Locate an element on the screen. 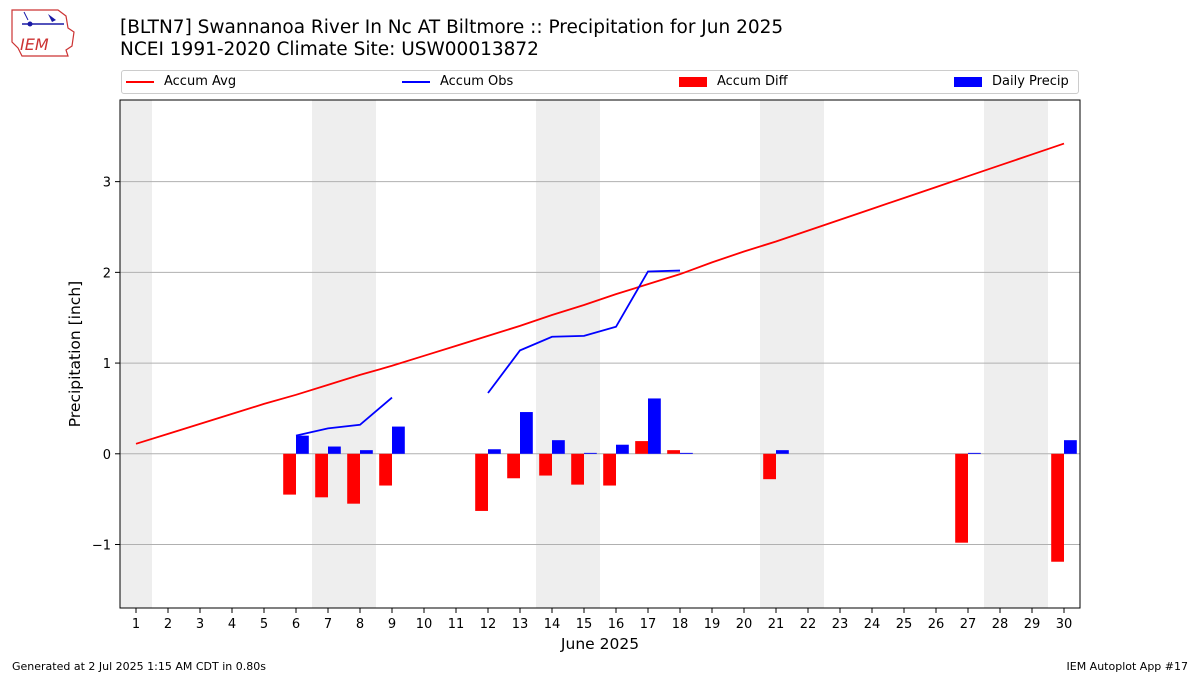  x-axis-label: June 2025 is located at coordinates (599, 644).